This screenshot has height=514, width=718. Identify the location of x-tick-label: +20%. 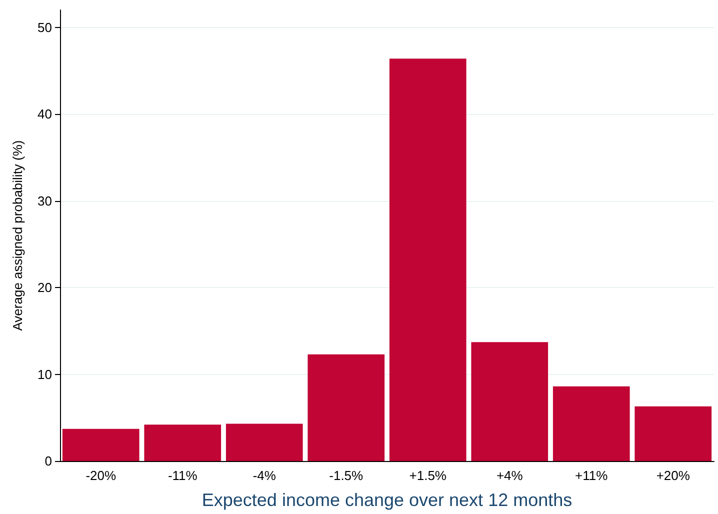
(673, 475).